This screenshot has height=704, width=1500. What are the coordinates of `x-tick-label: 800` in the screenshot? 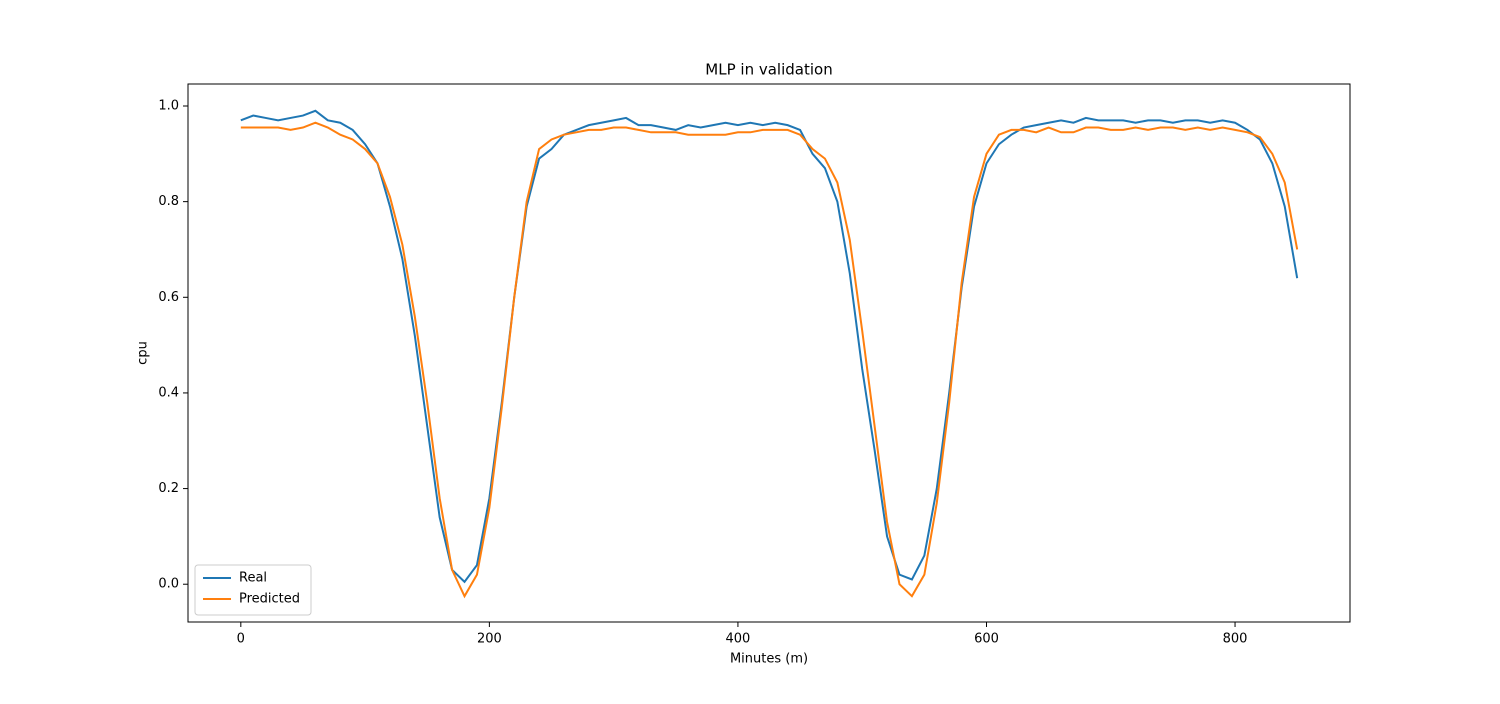 It's located at (1235, 639).